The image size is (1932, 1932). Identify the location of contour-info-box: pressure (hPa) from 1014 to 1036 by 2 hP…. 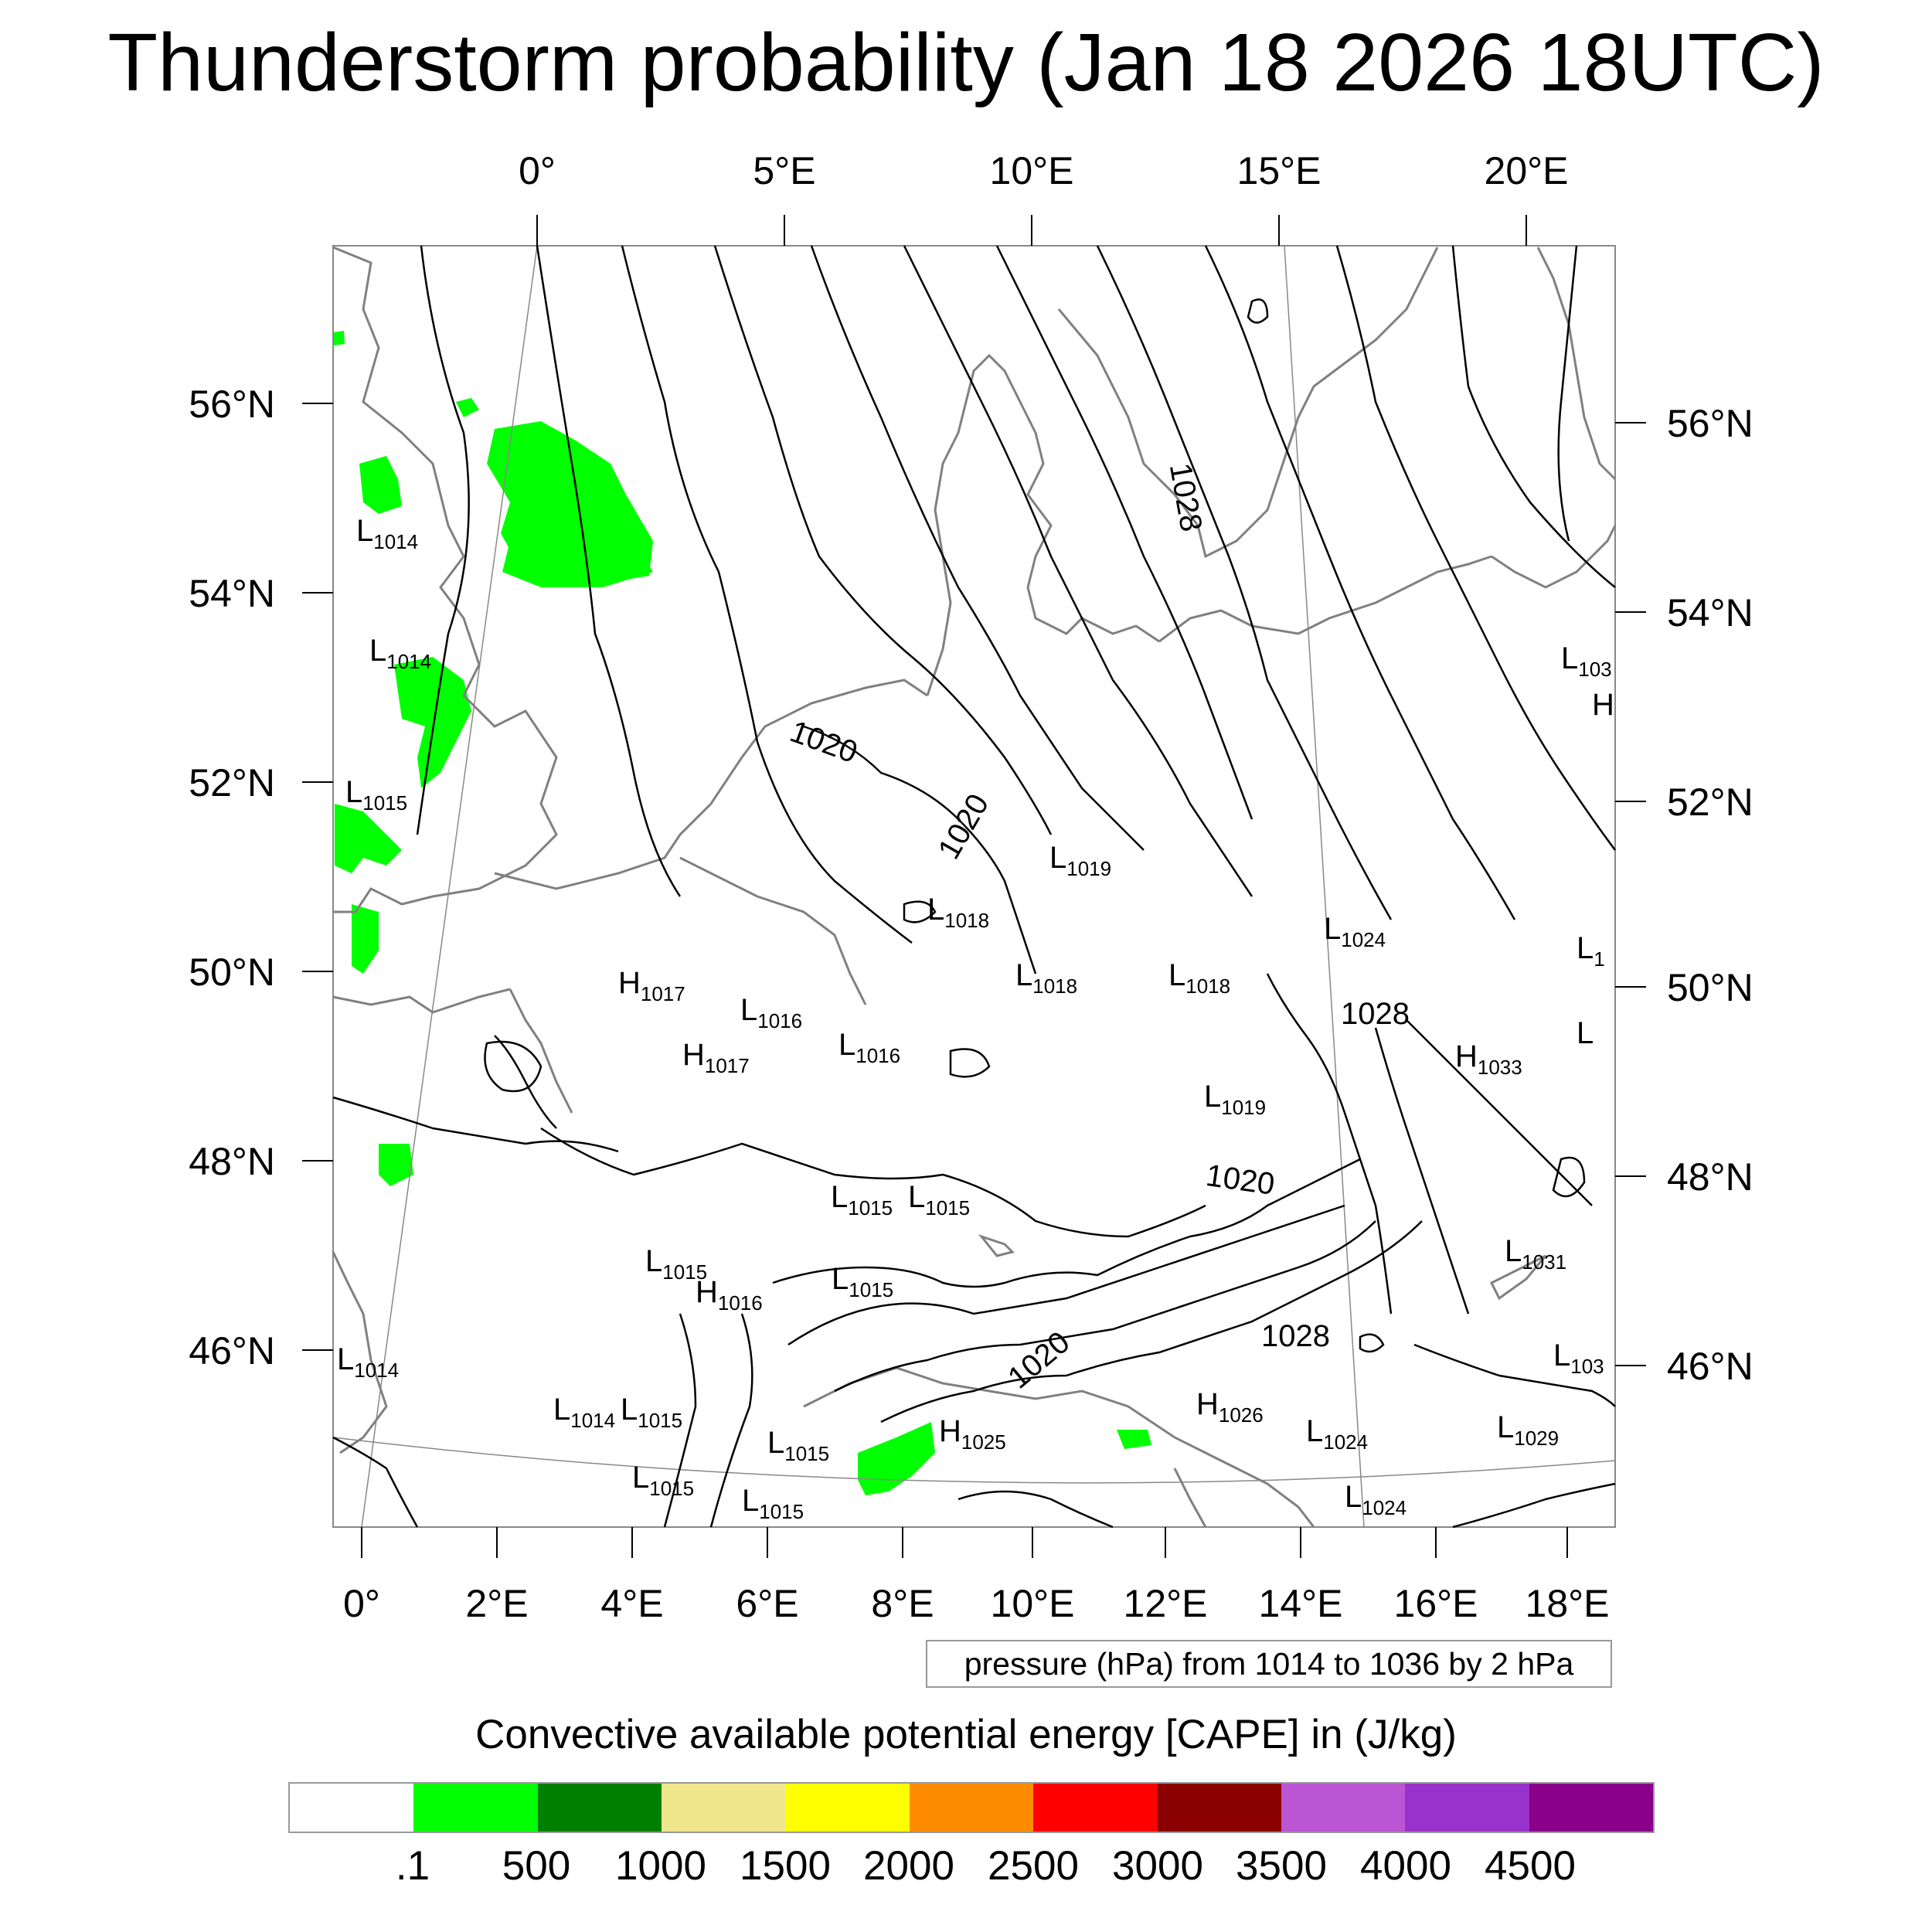
(1269, 1664).